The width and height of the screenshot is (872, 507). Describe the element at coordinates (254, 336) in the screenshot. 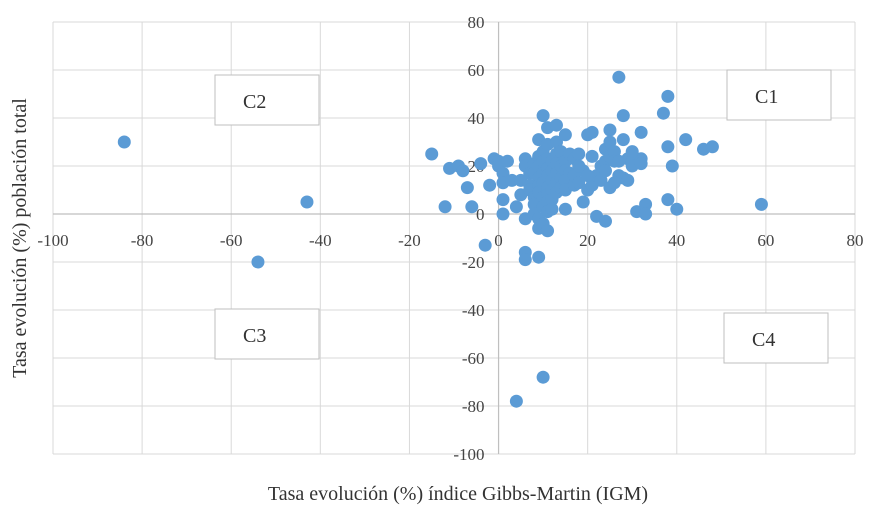

I see `quadrant-label: C3` at that location.